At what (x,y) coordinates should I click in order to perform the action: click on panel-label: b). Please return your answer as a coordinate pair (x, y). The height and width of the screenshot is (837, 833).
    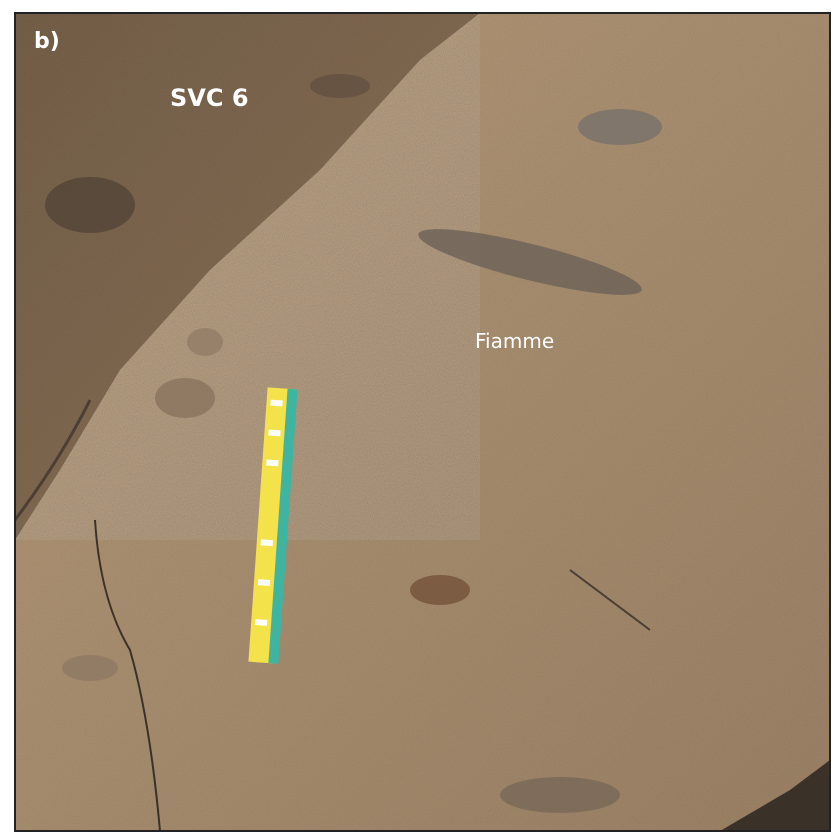
    Looking at the image, I should click on (47, 41).